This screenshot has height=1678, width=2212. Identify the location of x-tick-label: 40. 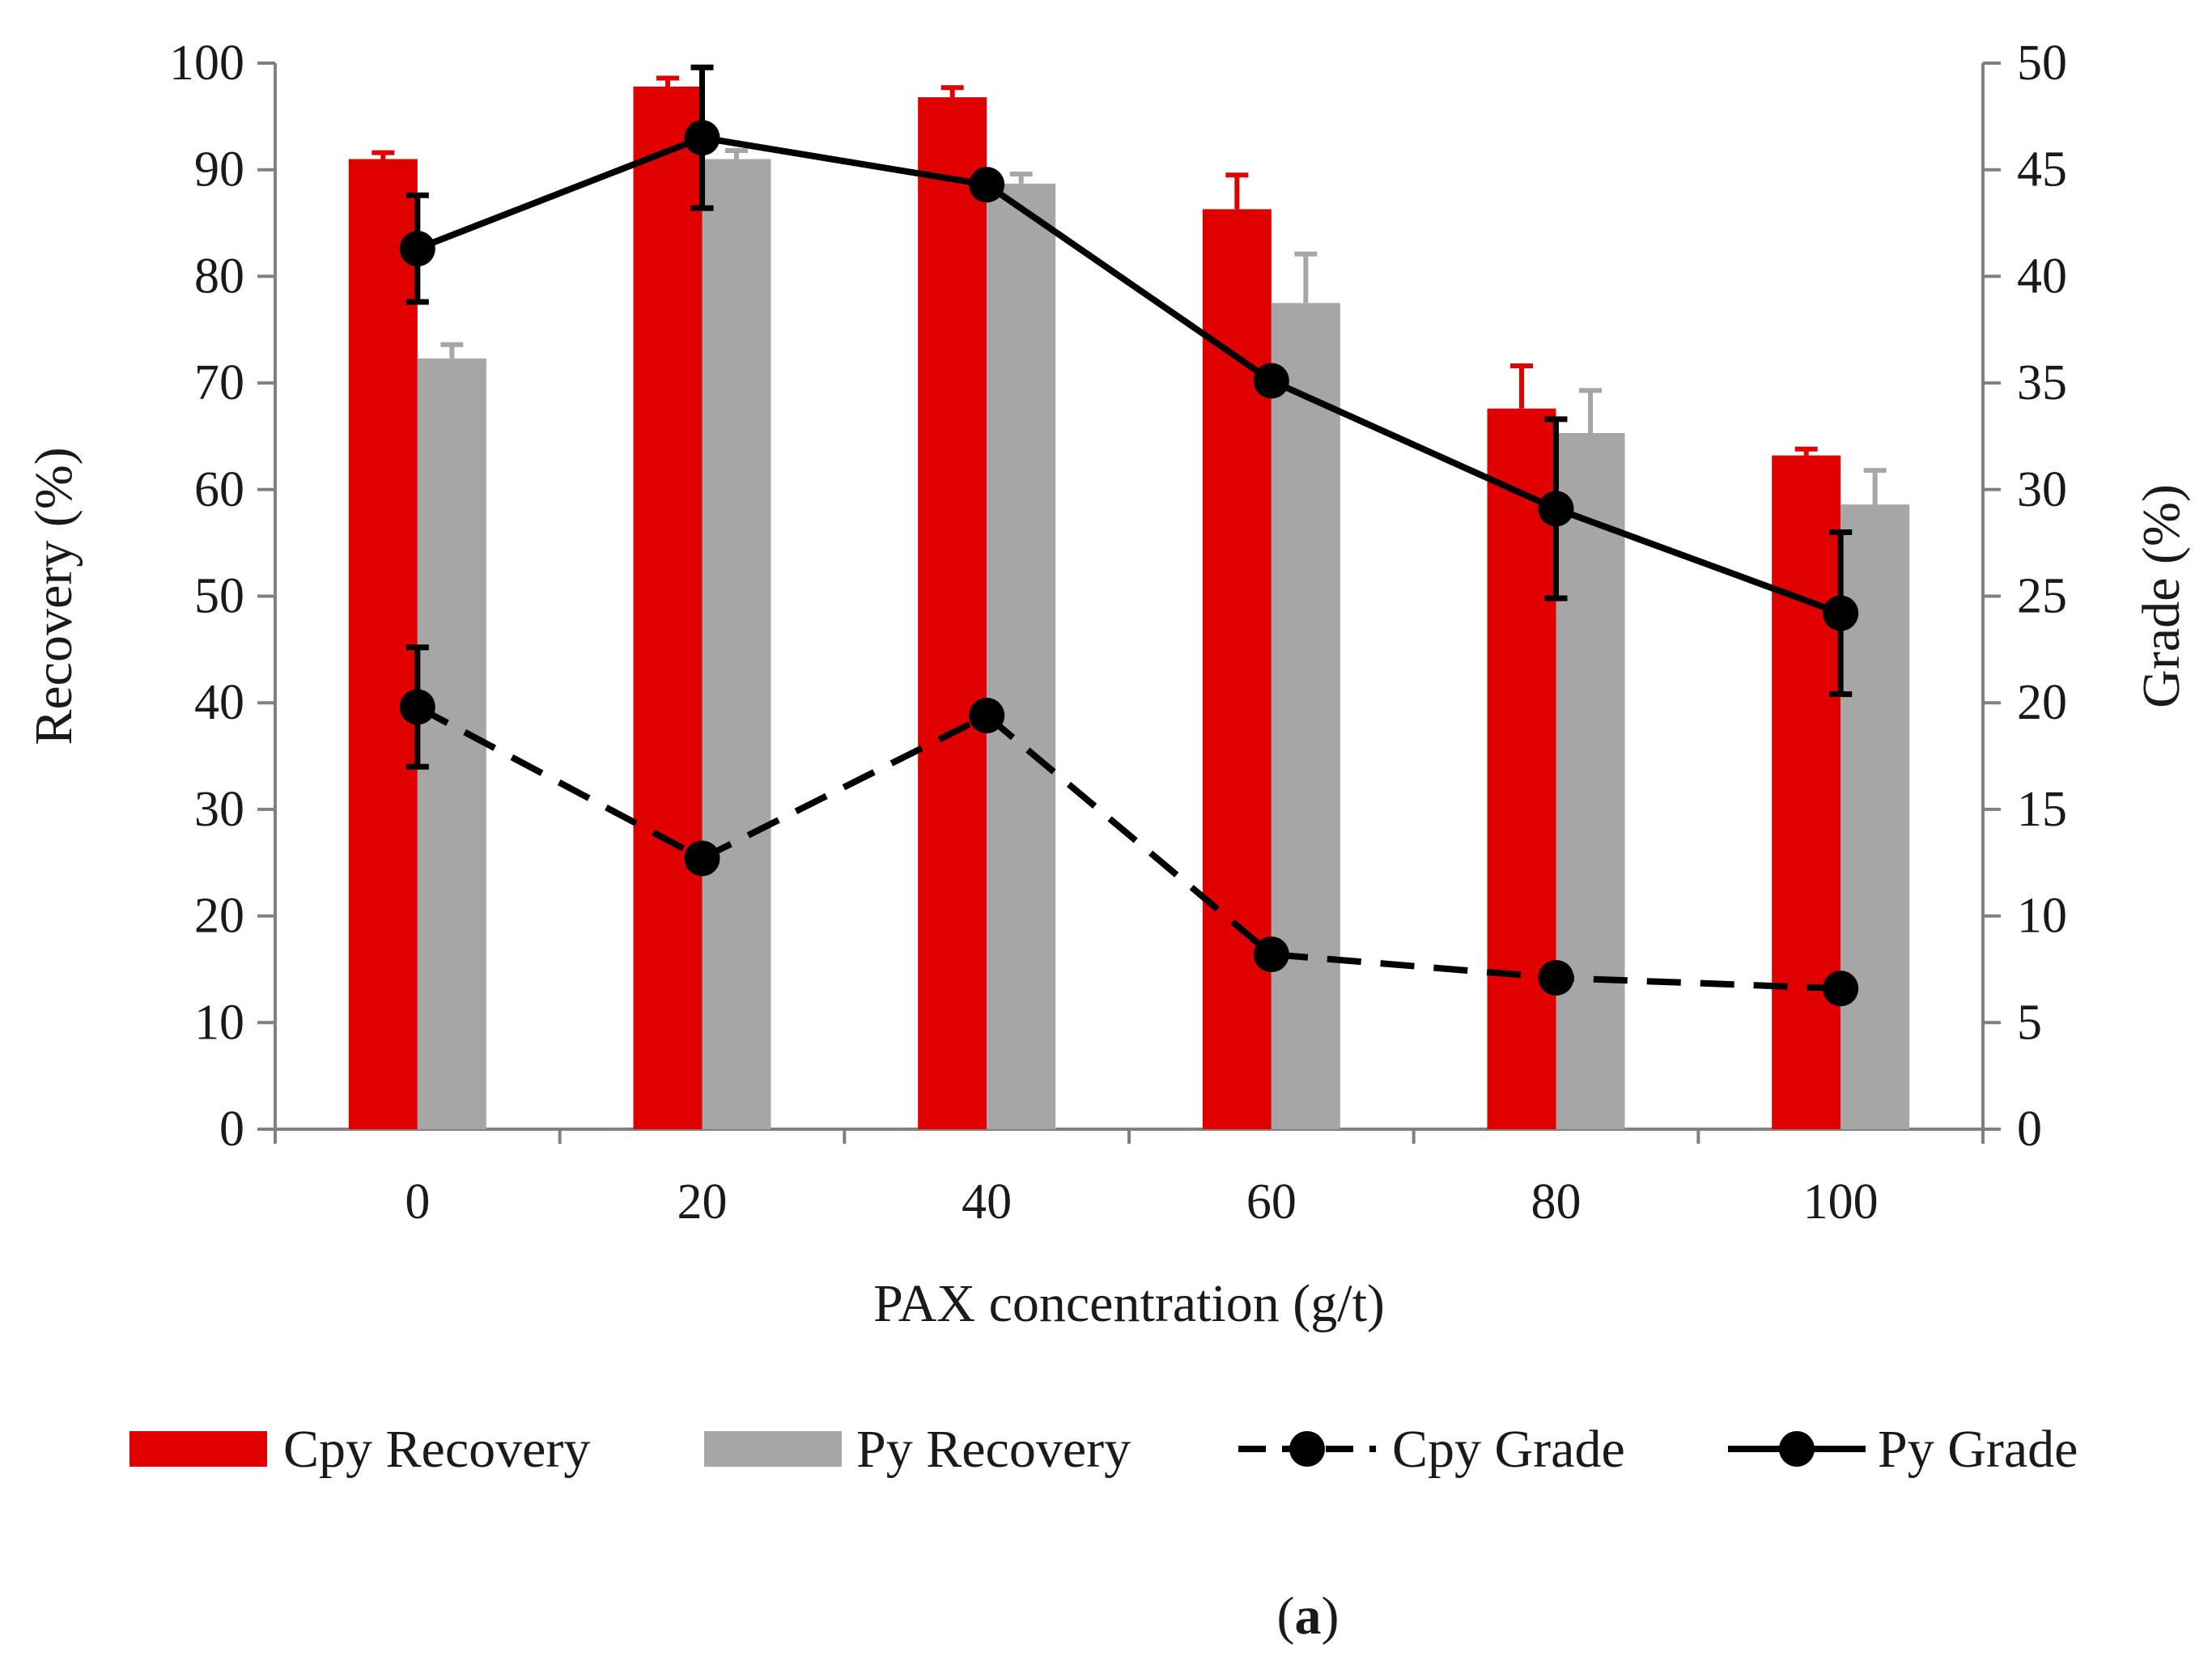
(987, 1202).